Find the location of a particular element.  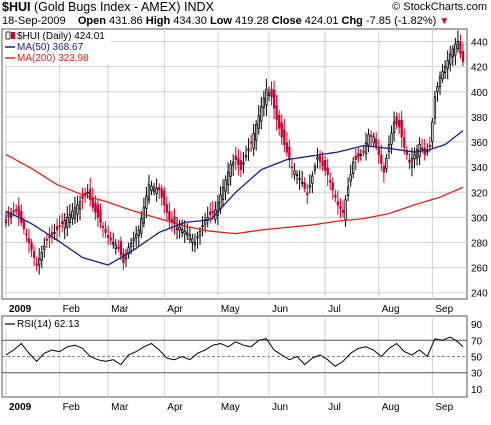

rsi-line is located at coordinates (234, 351).